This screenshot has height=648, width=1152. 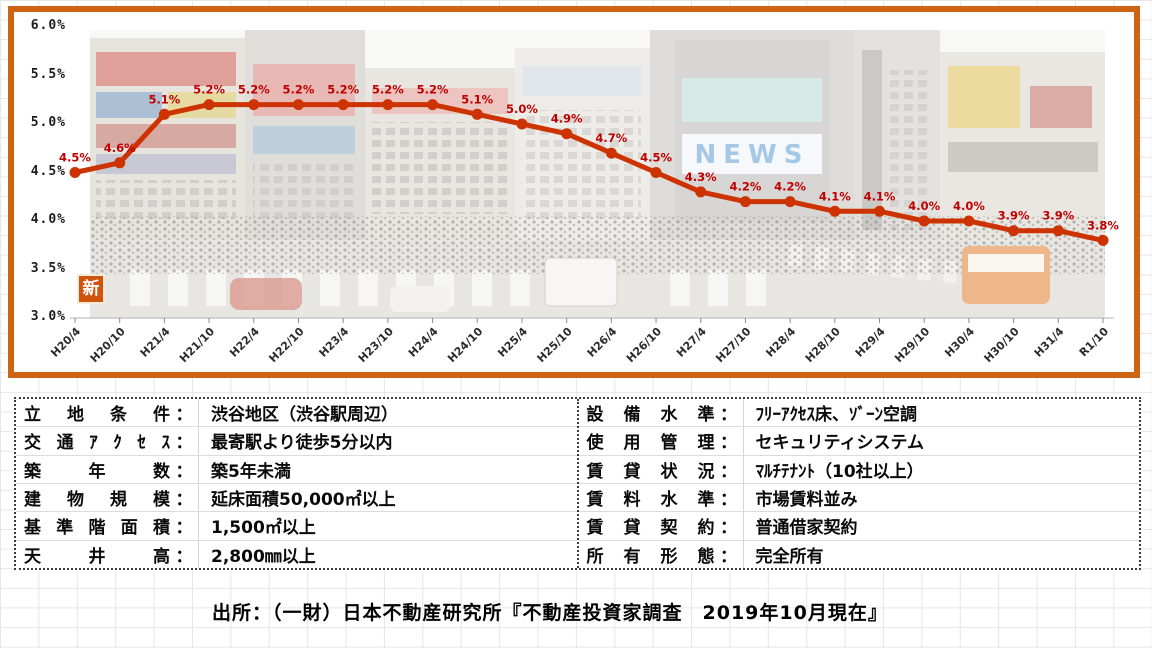 I want to click on condition-row: 使用管理： セキュリティシステム, so click(x=858, y=440).